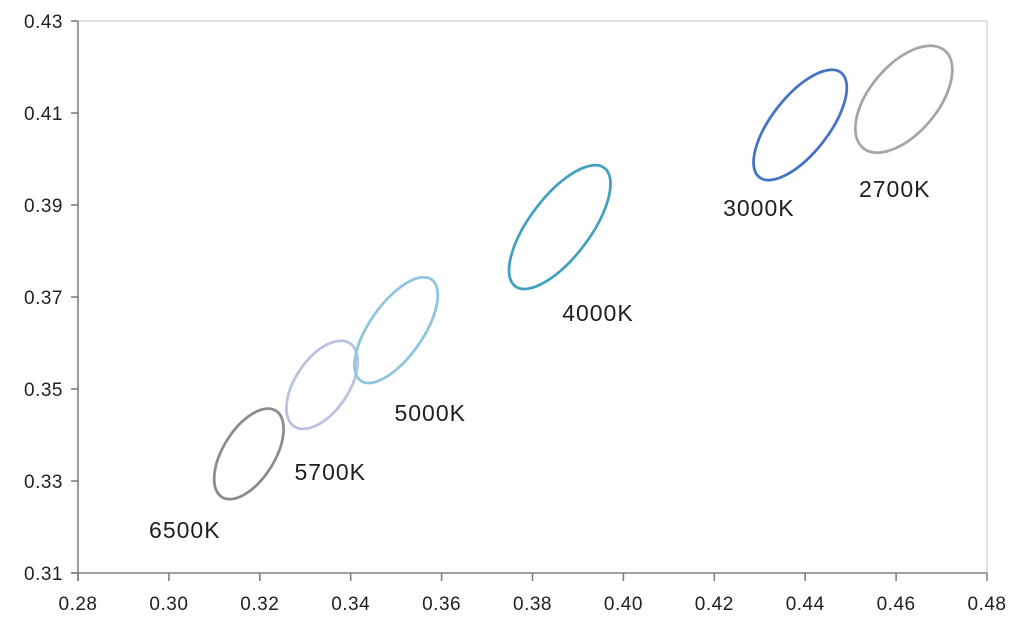  I want to click on ellipse-label-6500k: 6500K, so click(185, 530).